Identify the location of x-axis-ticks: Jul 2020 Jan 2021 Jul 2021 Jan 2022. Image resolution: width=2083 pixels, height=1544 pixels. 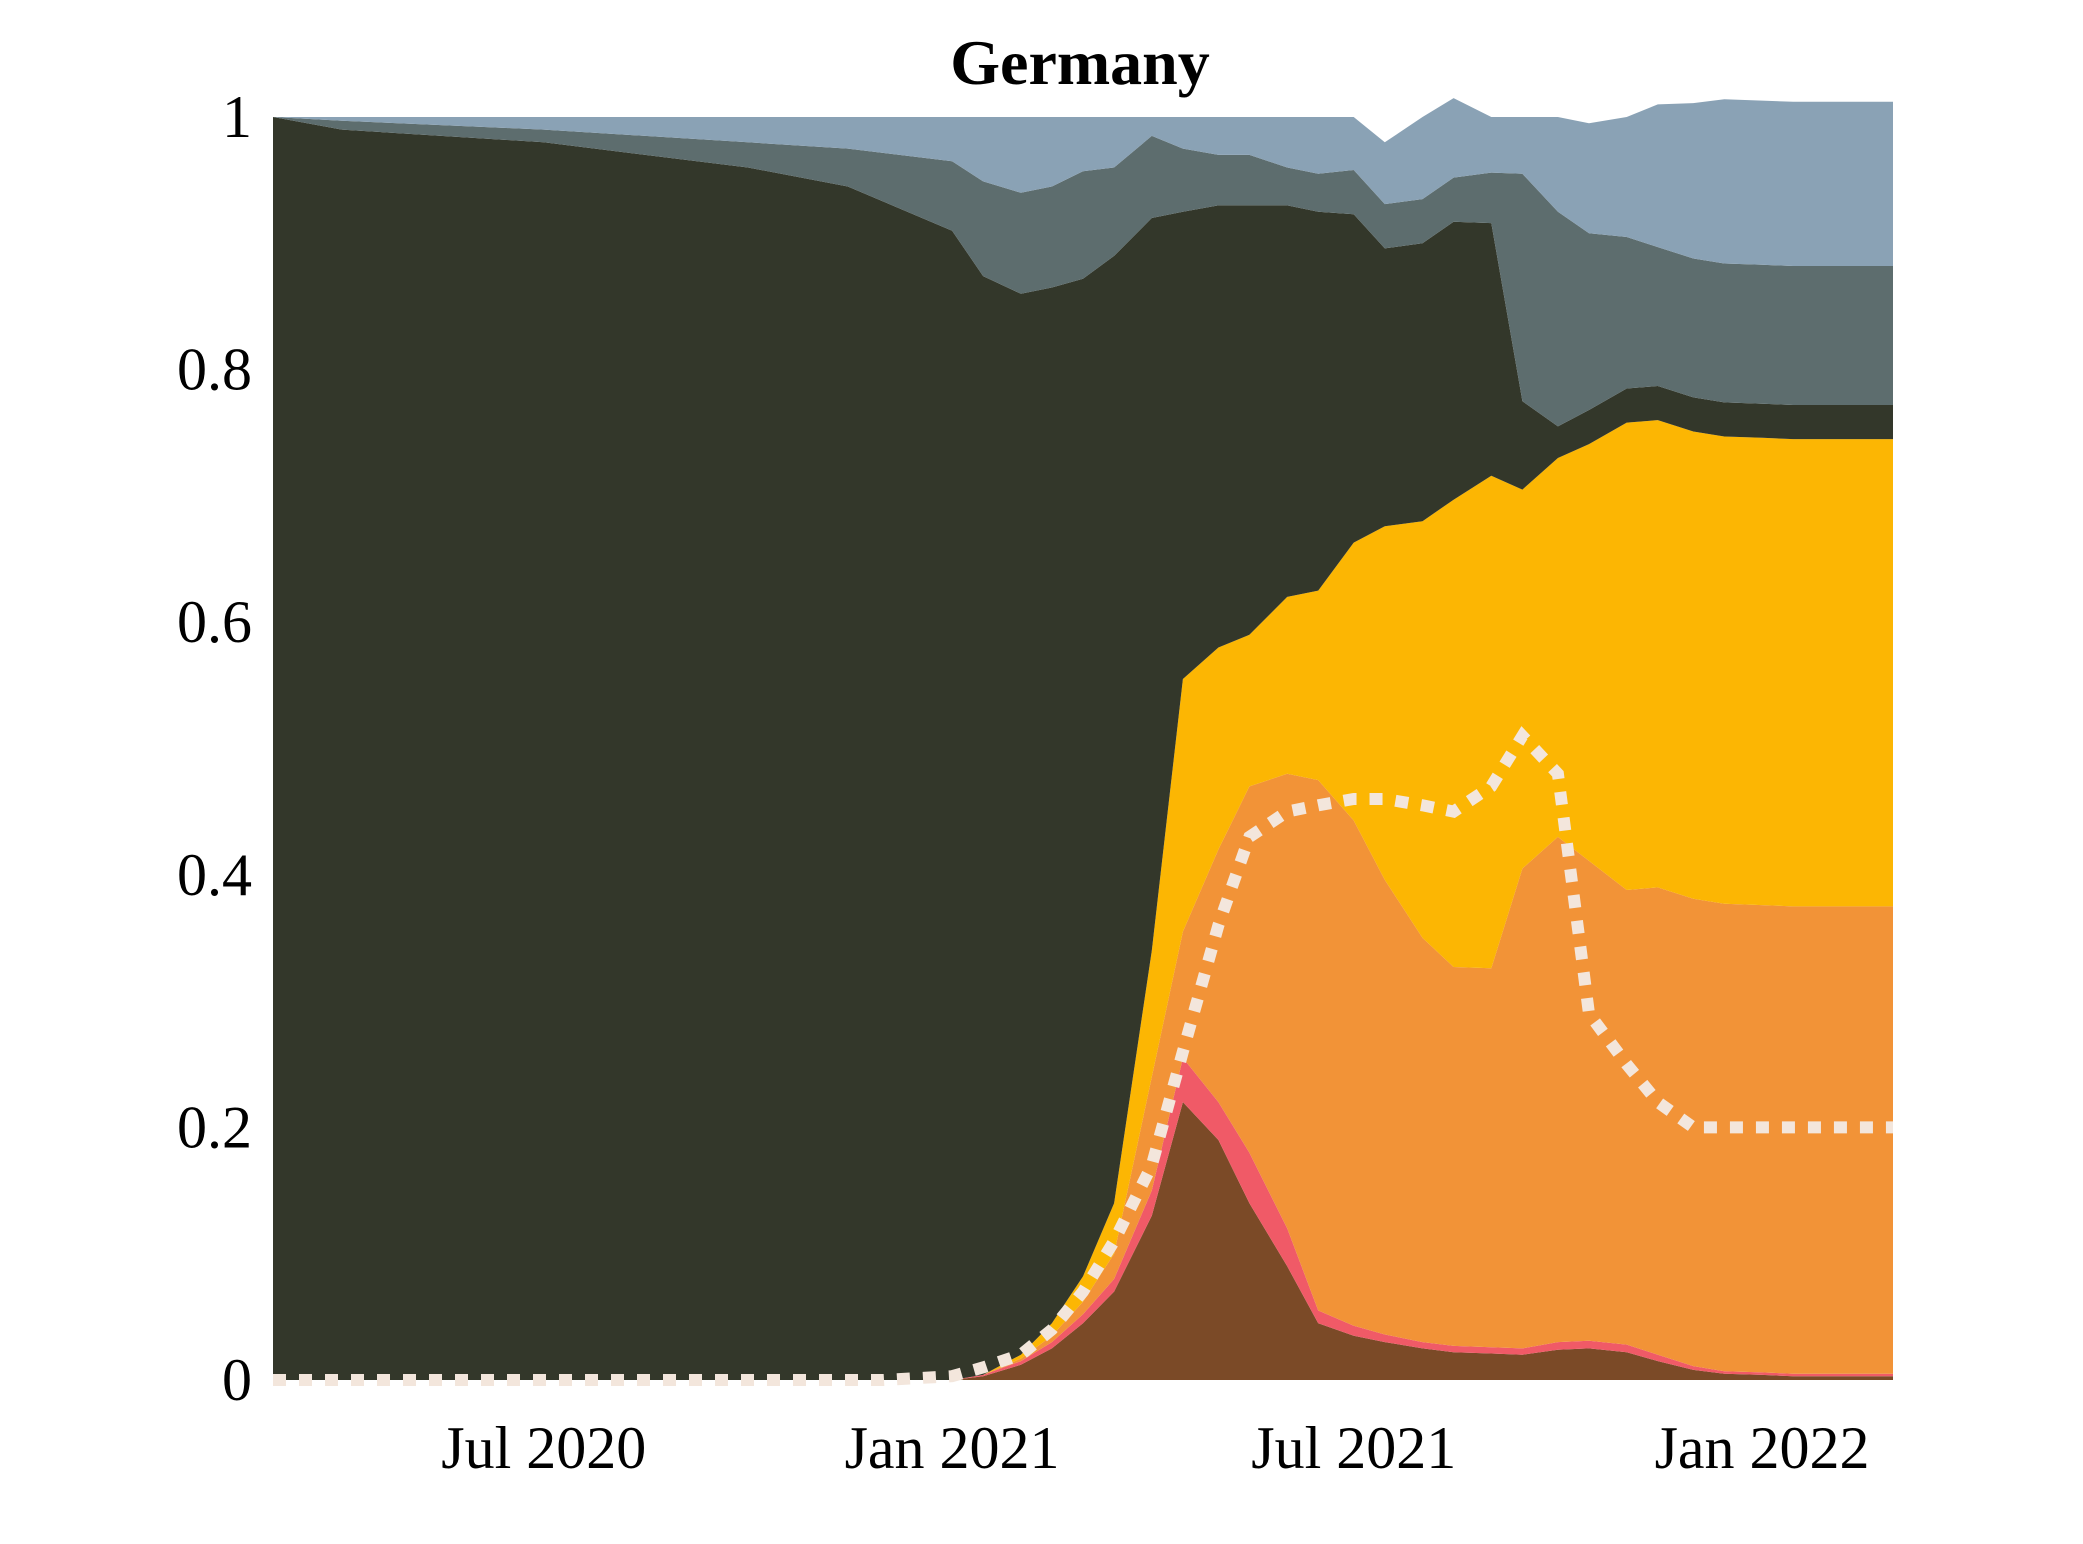
(1155, 1448).